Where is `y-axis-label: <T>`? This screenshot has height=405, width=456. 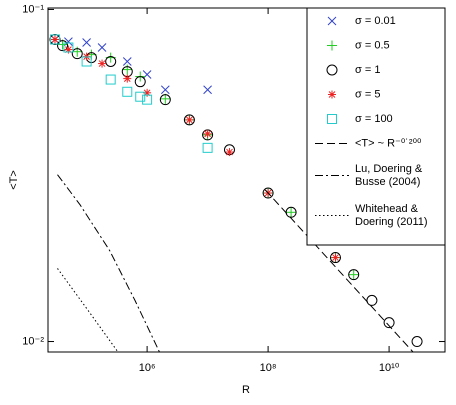 y-axis-label: <T> is located at coordinates (14, 180).